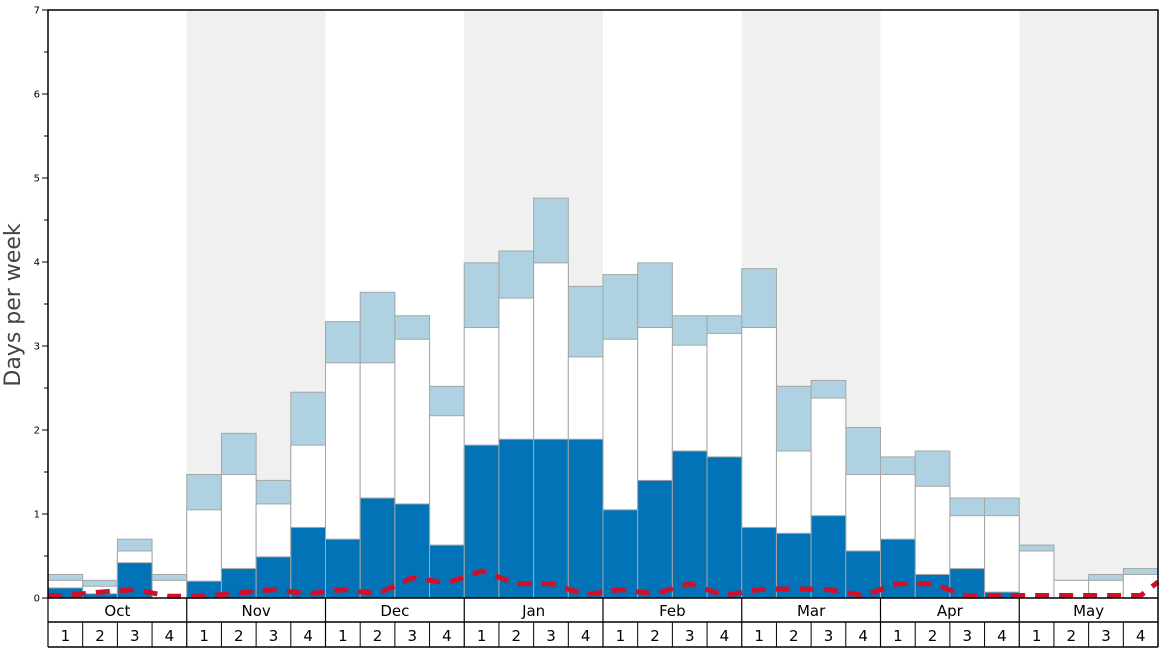  What do you see at coordinates (37, 263) in the screenshot?
I see `y-tick-label: 4` at bounding box center [37, 263].